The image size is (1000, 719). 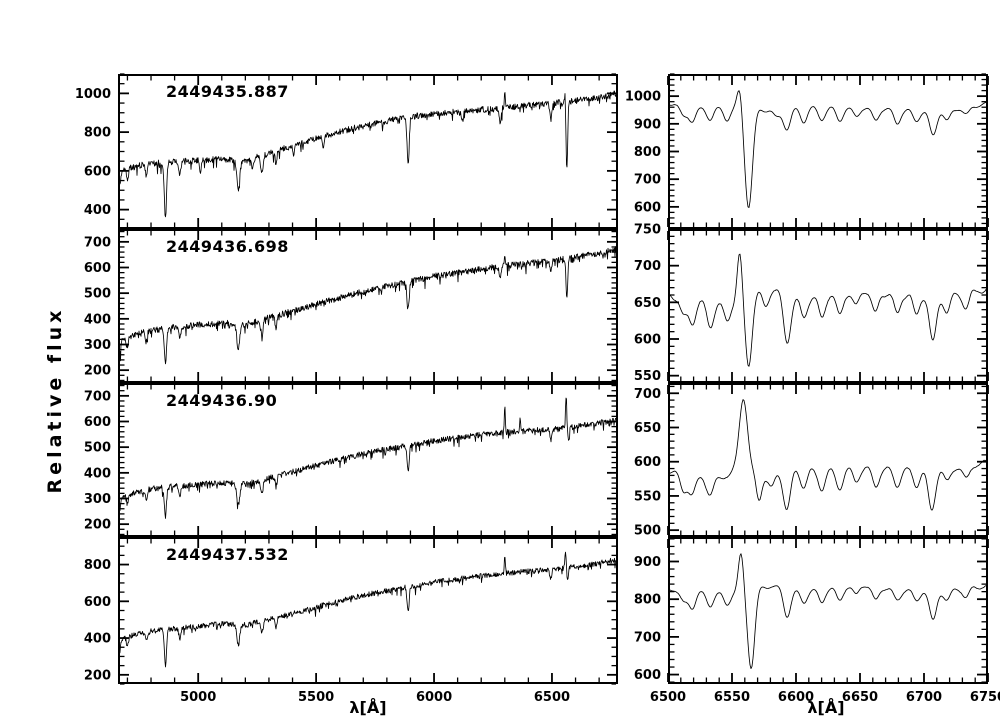 I want to click on y-tick-label: 750, so click(x=647, y=230).